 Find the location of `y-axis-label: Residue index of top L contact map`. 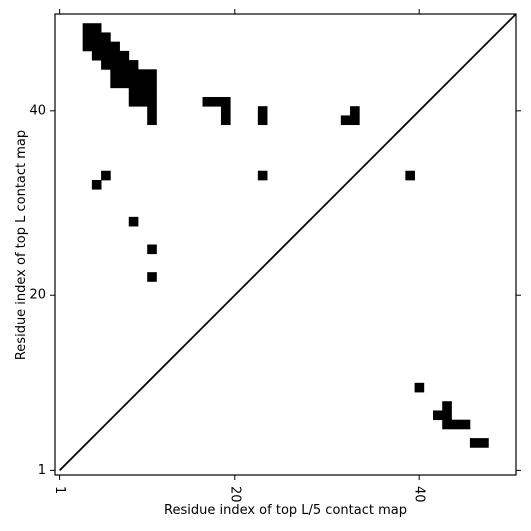

y-axis-label: Residue index of top L contact map is located at coordinates (21, 245).